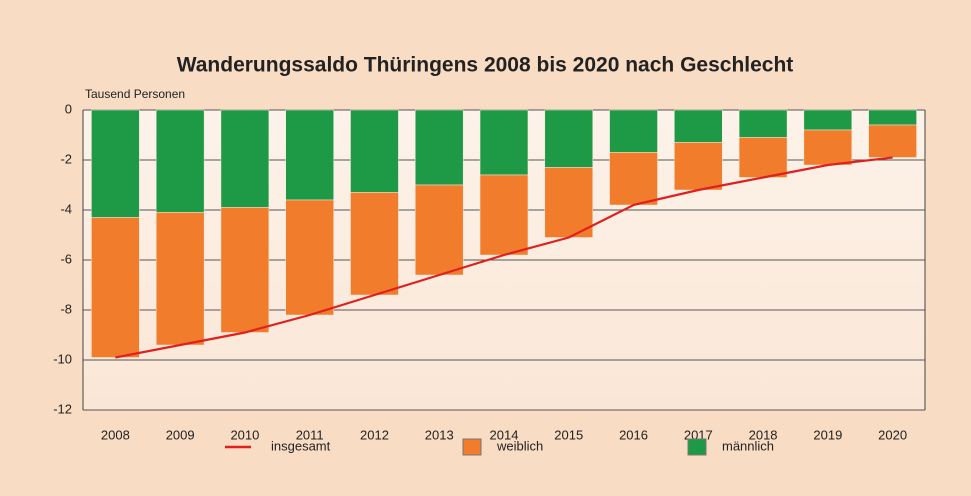 Image resolution: width=971 pixels, height=496 pixels. What do you see at coordinates (66, 208) in the screenshot?
I see `y-tick-label: -4` at bounding box center [66, 208].